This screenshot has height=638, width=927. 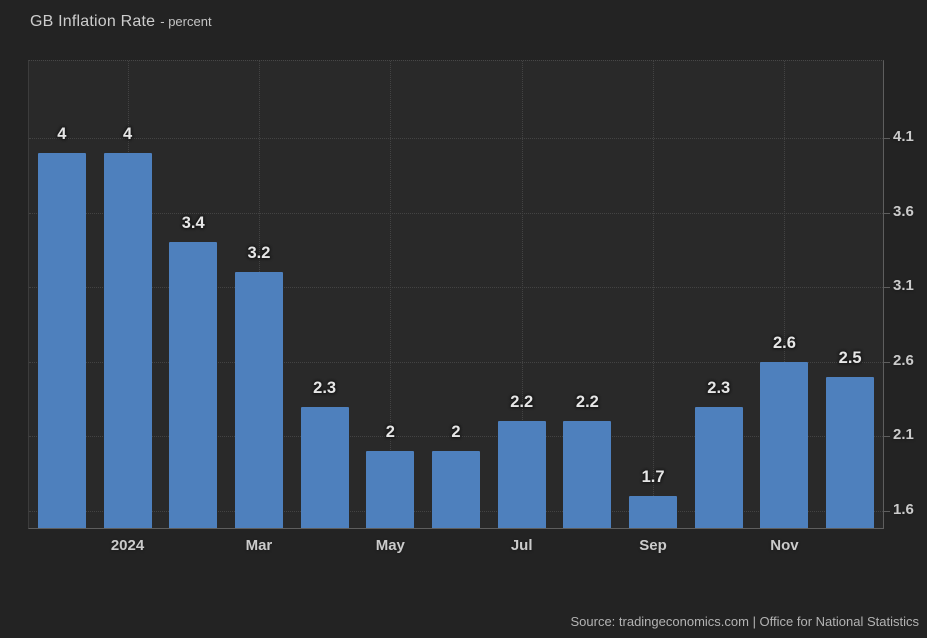 What do you see at coordinates (186, 21) in the screenshot?
I see `chart-title-suffix: - percent` at bounding box center [186, 21].